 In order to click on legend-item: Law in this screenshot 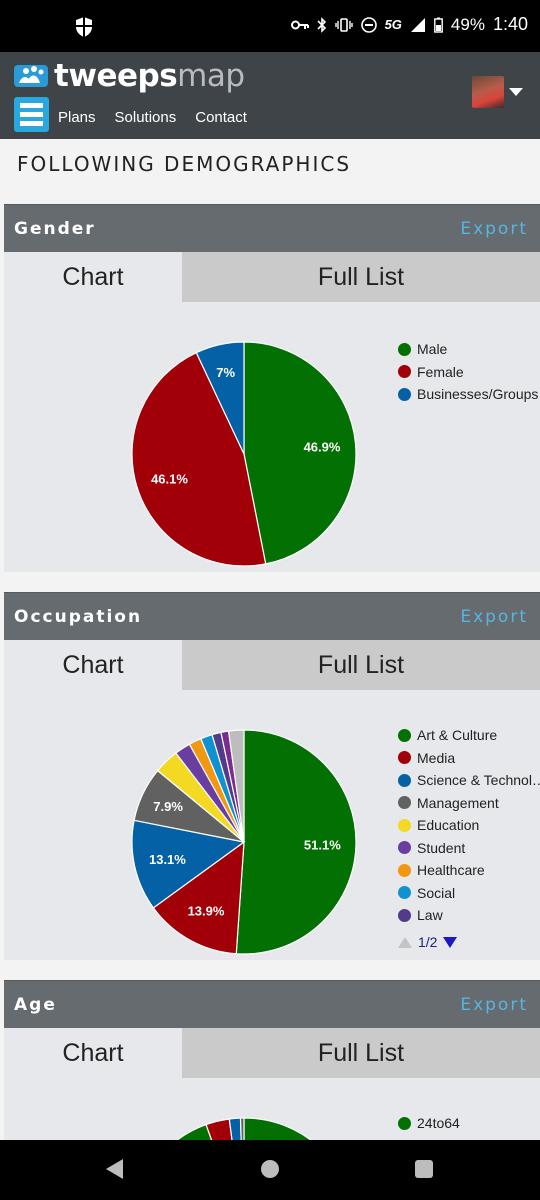, I will do `click(469, 915)`.